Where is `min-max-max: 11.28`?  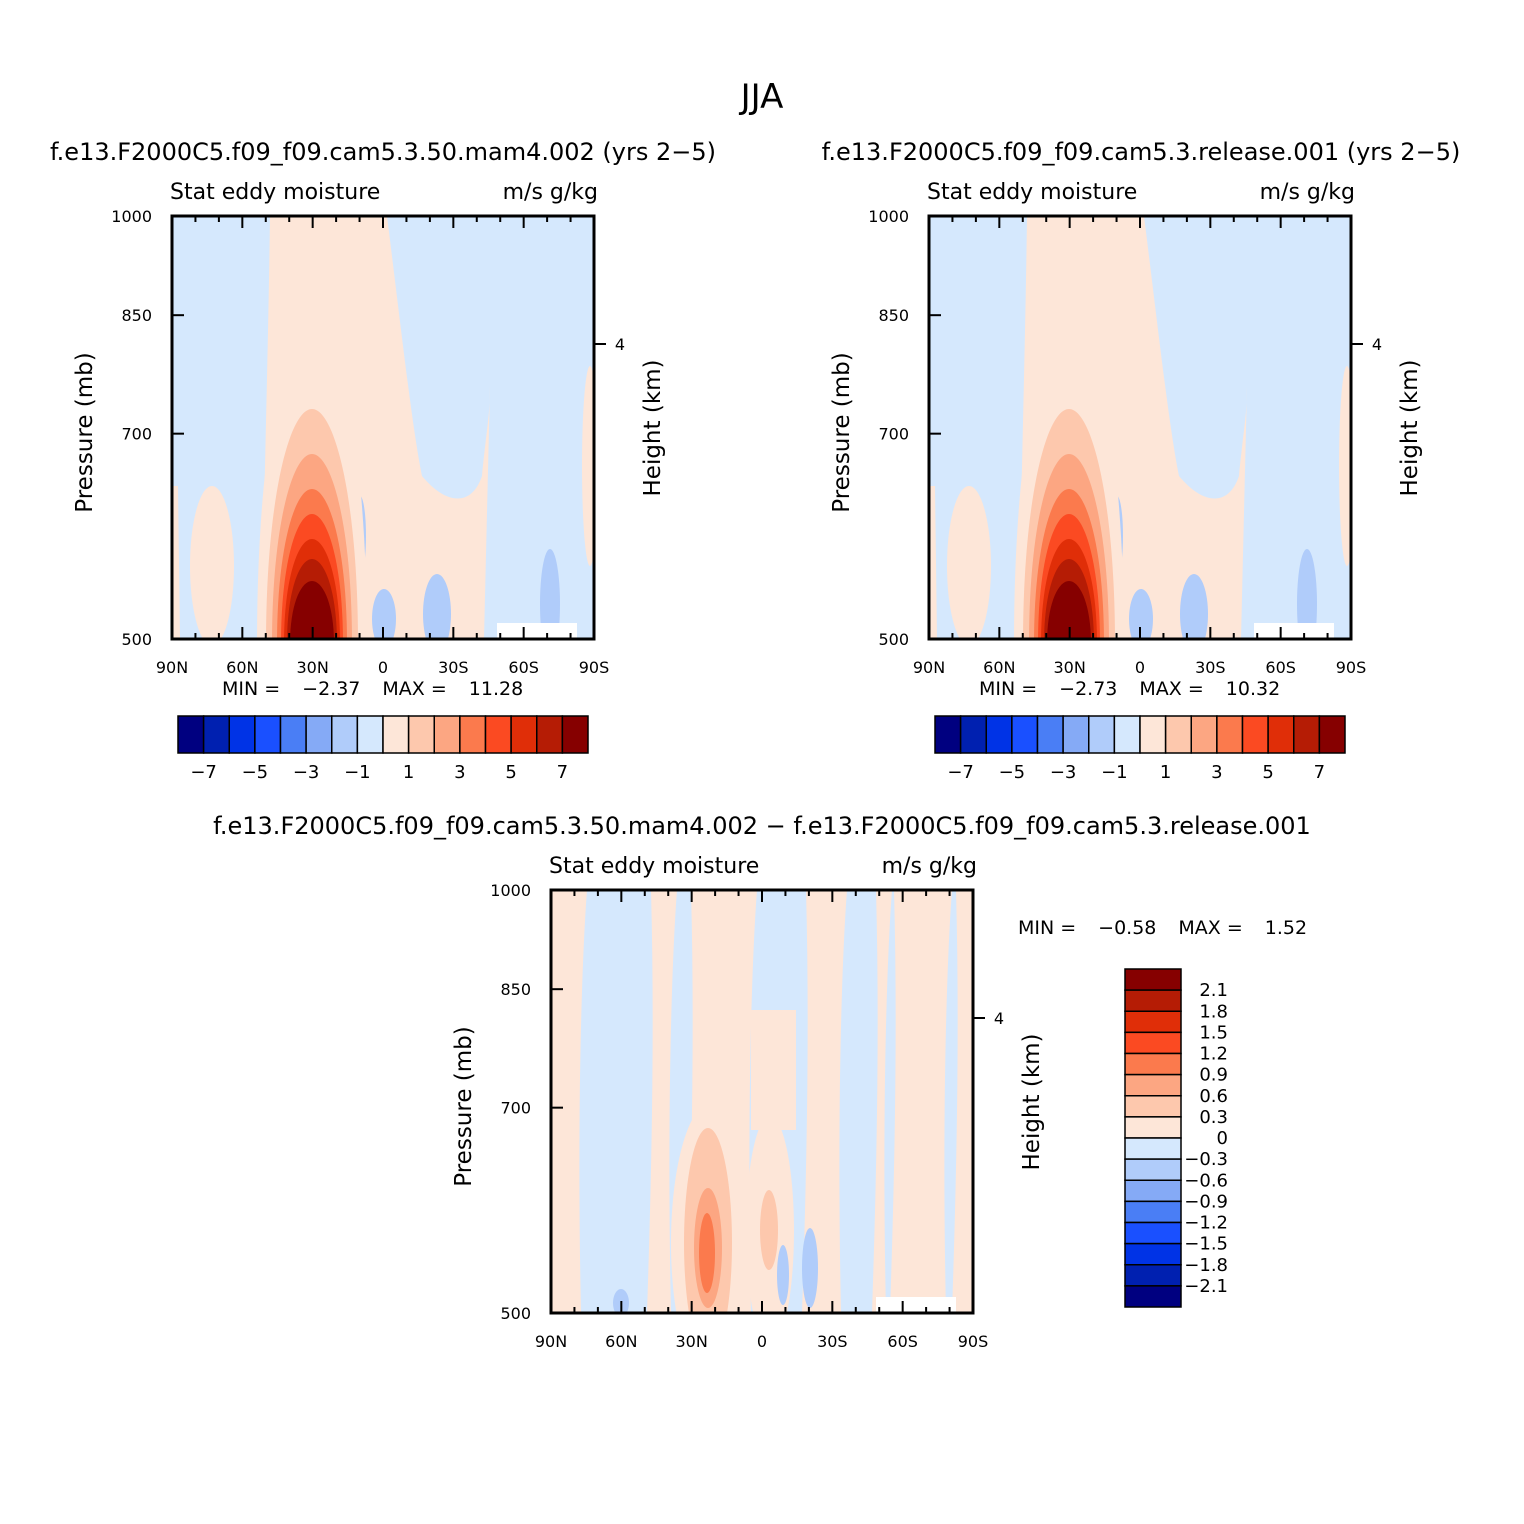 min-max-max: 11.28 is located at coordinates (496, 689).